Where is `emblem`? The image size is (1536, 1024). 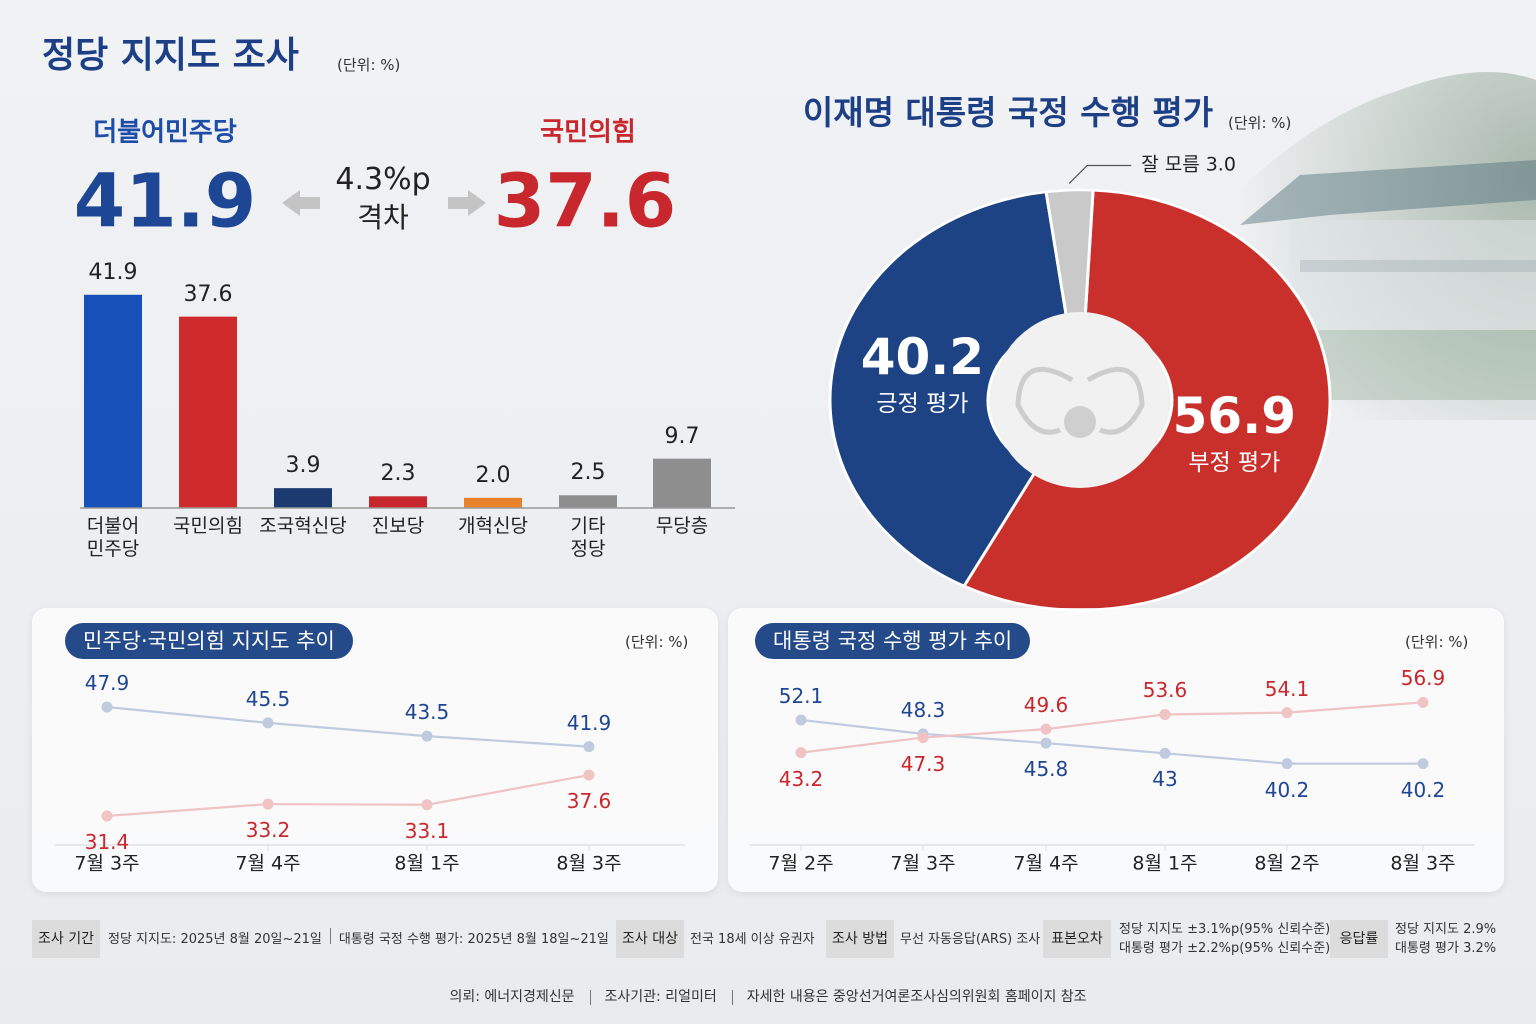 emblem is located at coordinates (1080, 422).